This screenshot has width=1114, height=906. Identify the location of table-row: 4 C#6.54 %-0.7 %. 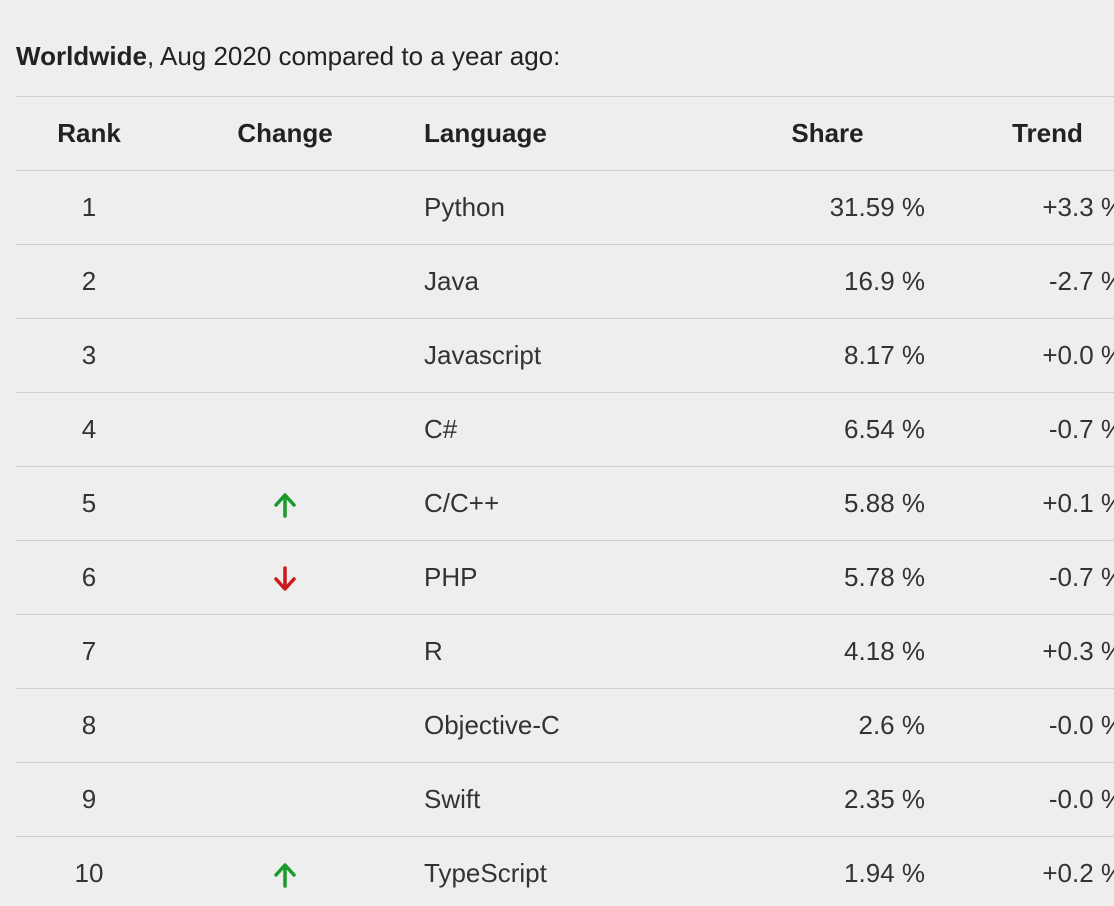
(565, 429).